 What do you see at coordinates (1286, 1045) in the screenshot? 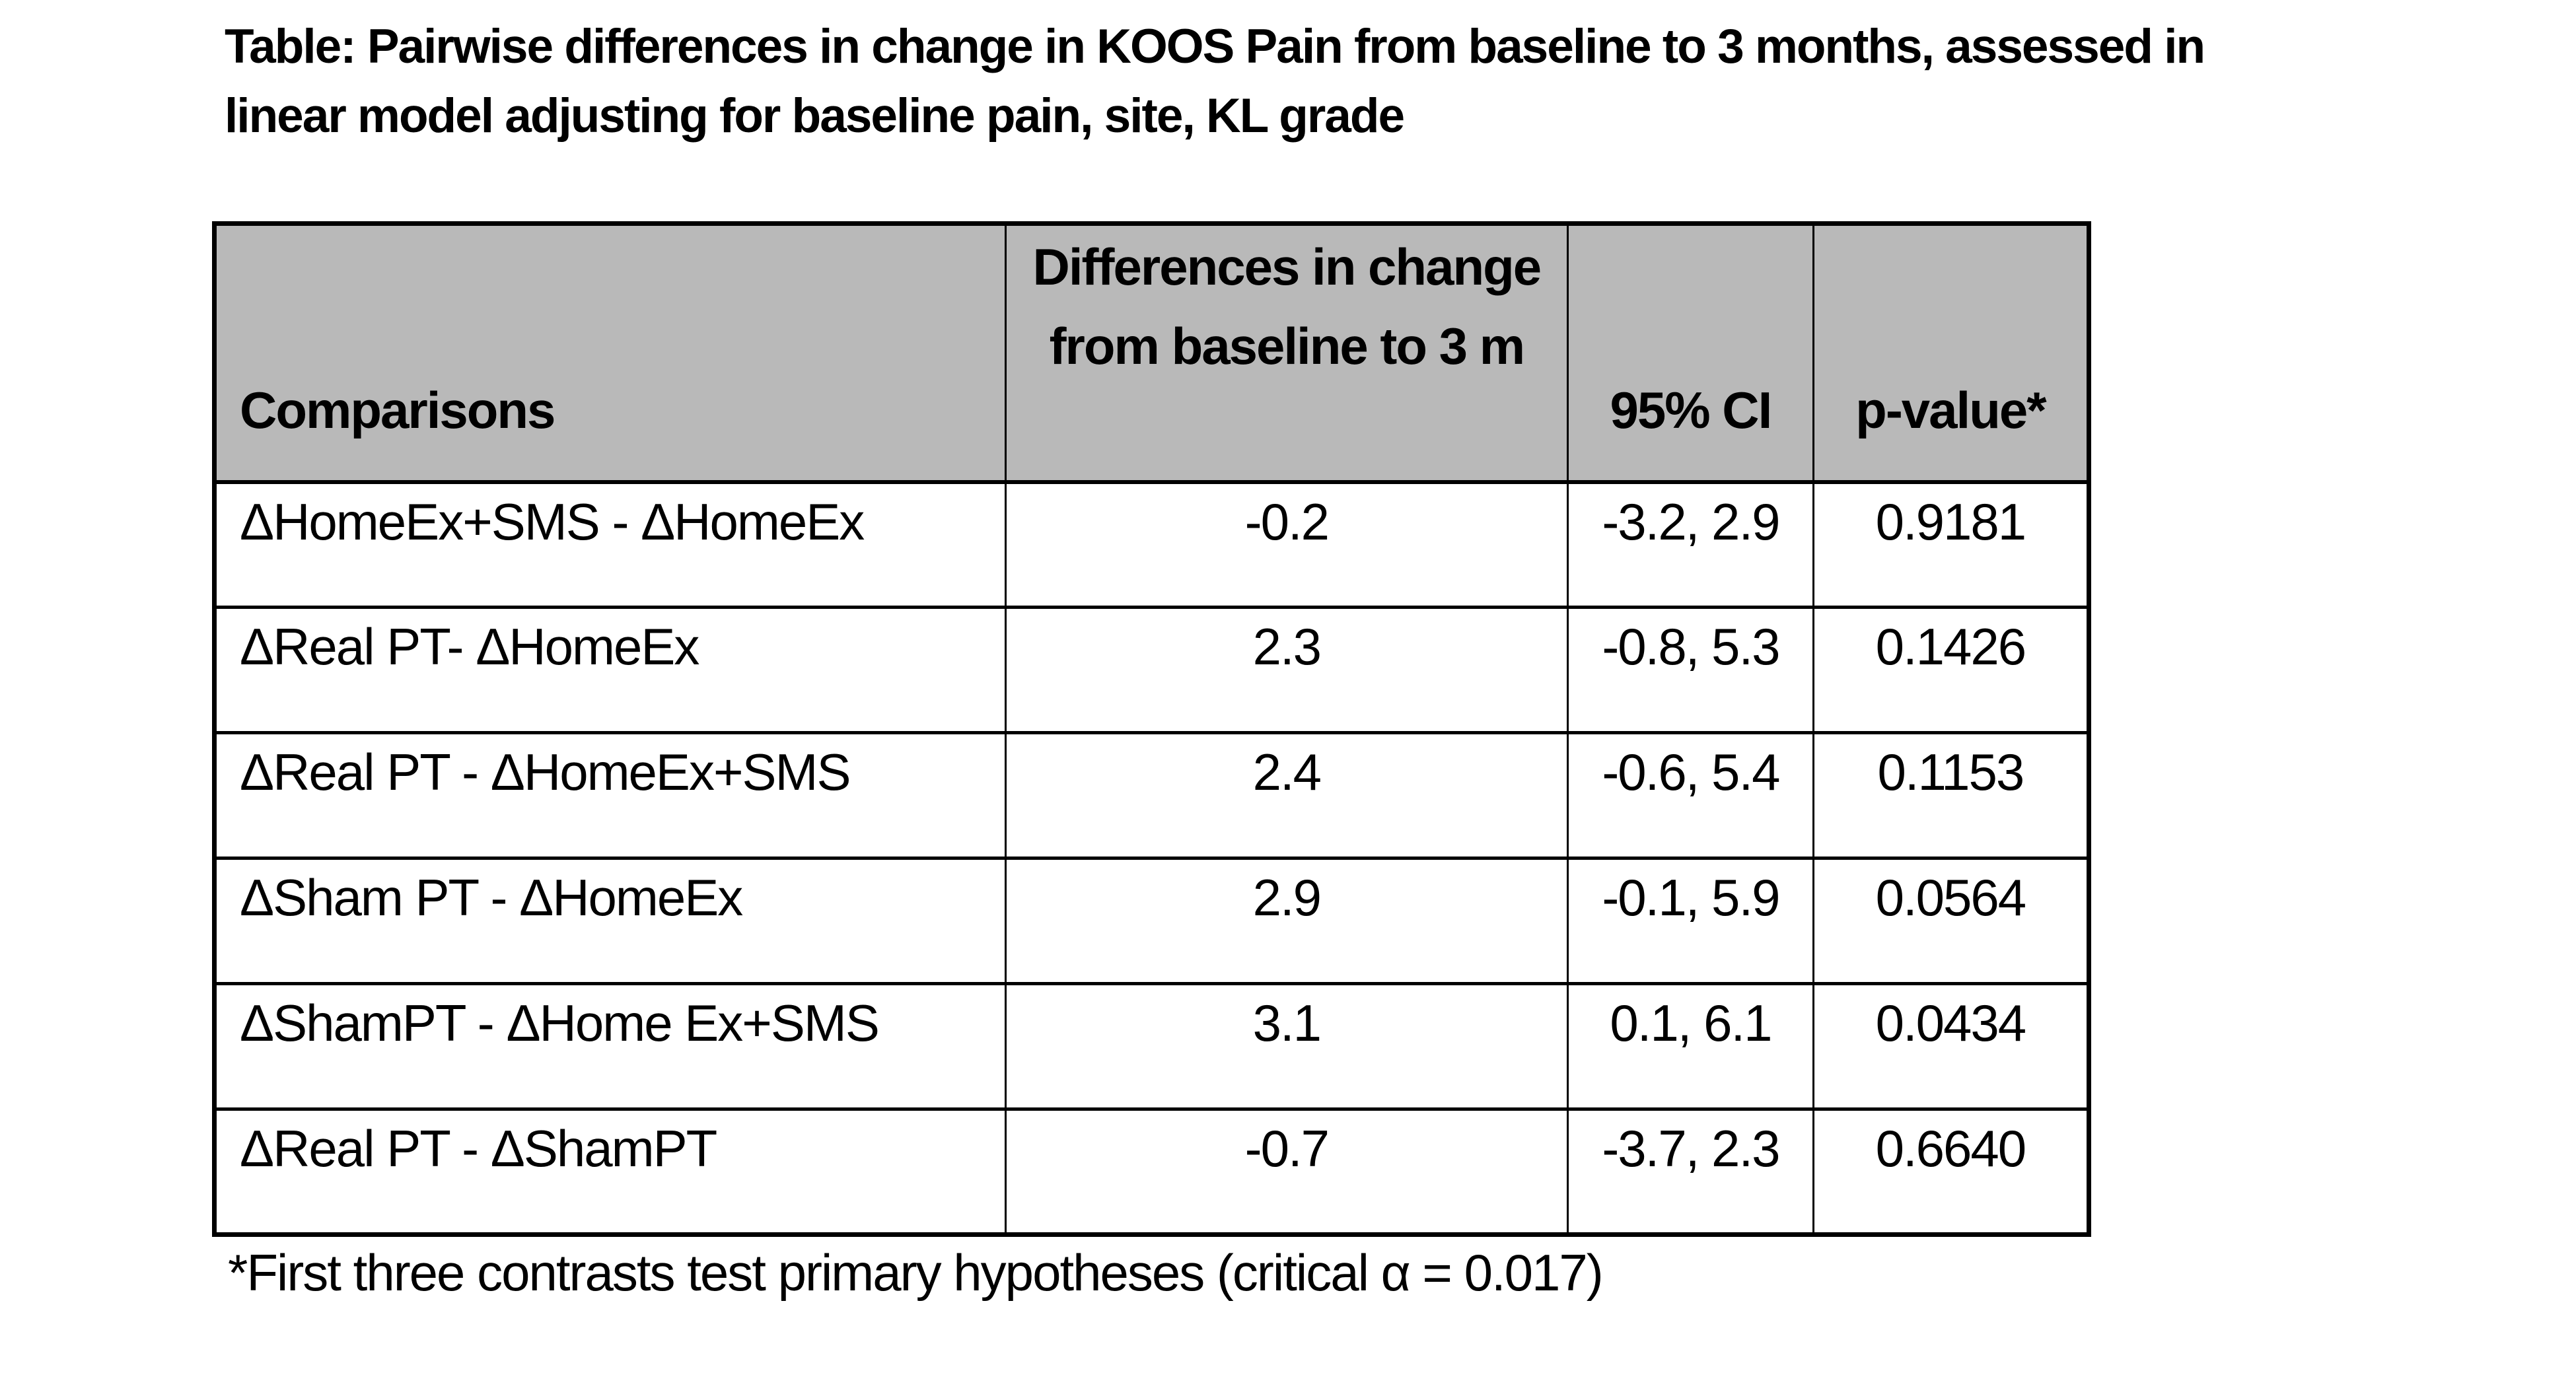
I see `difference-cell: 3.1` at bounding box center [1286, 1045].